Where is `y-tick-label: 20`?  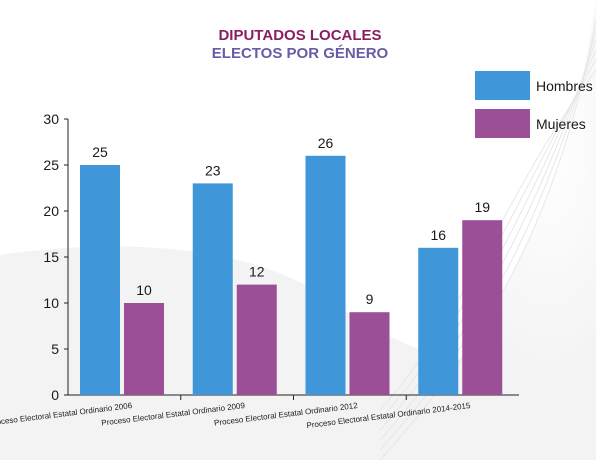
y-tick-label: 20 is located at coordinates (51, 211).